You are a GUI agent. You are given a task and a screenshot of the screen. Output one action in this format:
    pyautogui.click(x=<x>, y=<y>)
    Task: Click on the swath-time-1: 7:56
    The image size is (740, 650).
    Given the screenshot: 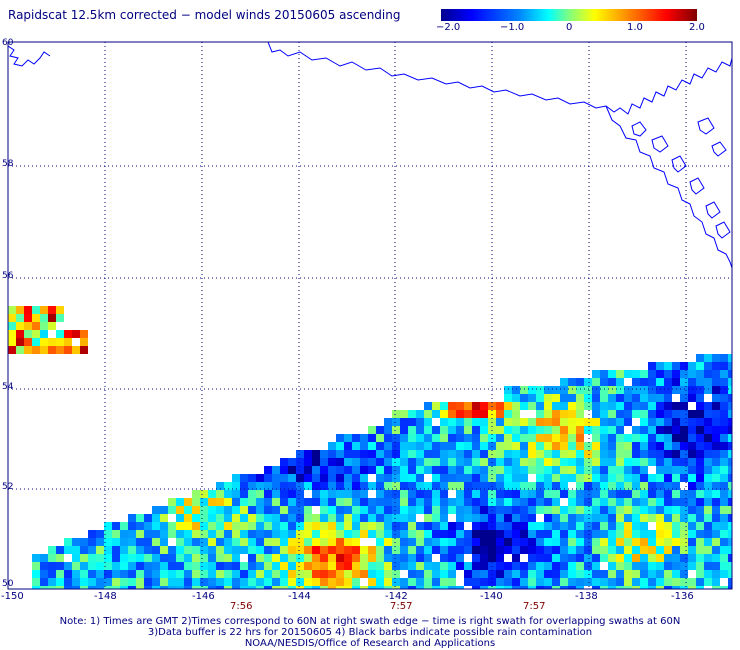 What is the action you would take?
    pyautogui.click(x=241, y=606)
    